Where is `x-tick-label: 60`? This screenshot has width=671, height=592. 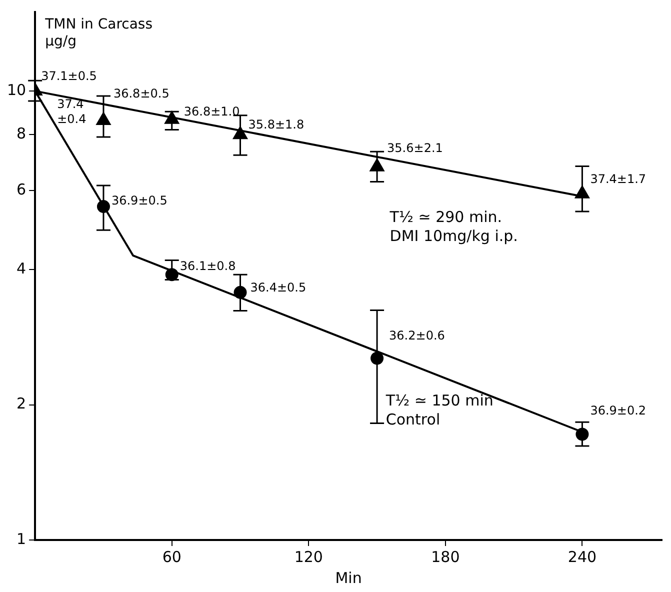 x-tick-label: 60 is located at coordinates (172, 557).